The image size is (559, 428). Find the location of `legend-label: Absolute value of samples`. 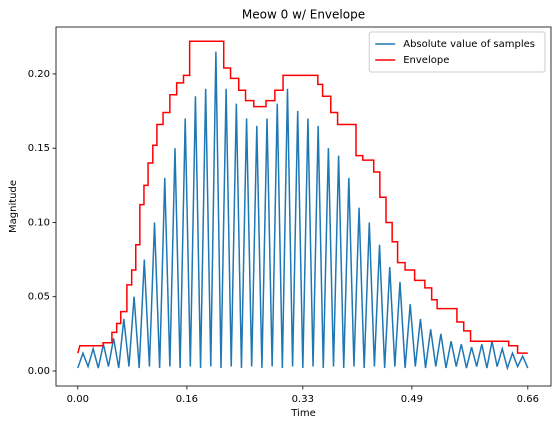

legend-label: Absolute value of samples is located at coordinates (469, 44).